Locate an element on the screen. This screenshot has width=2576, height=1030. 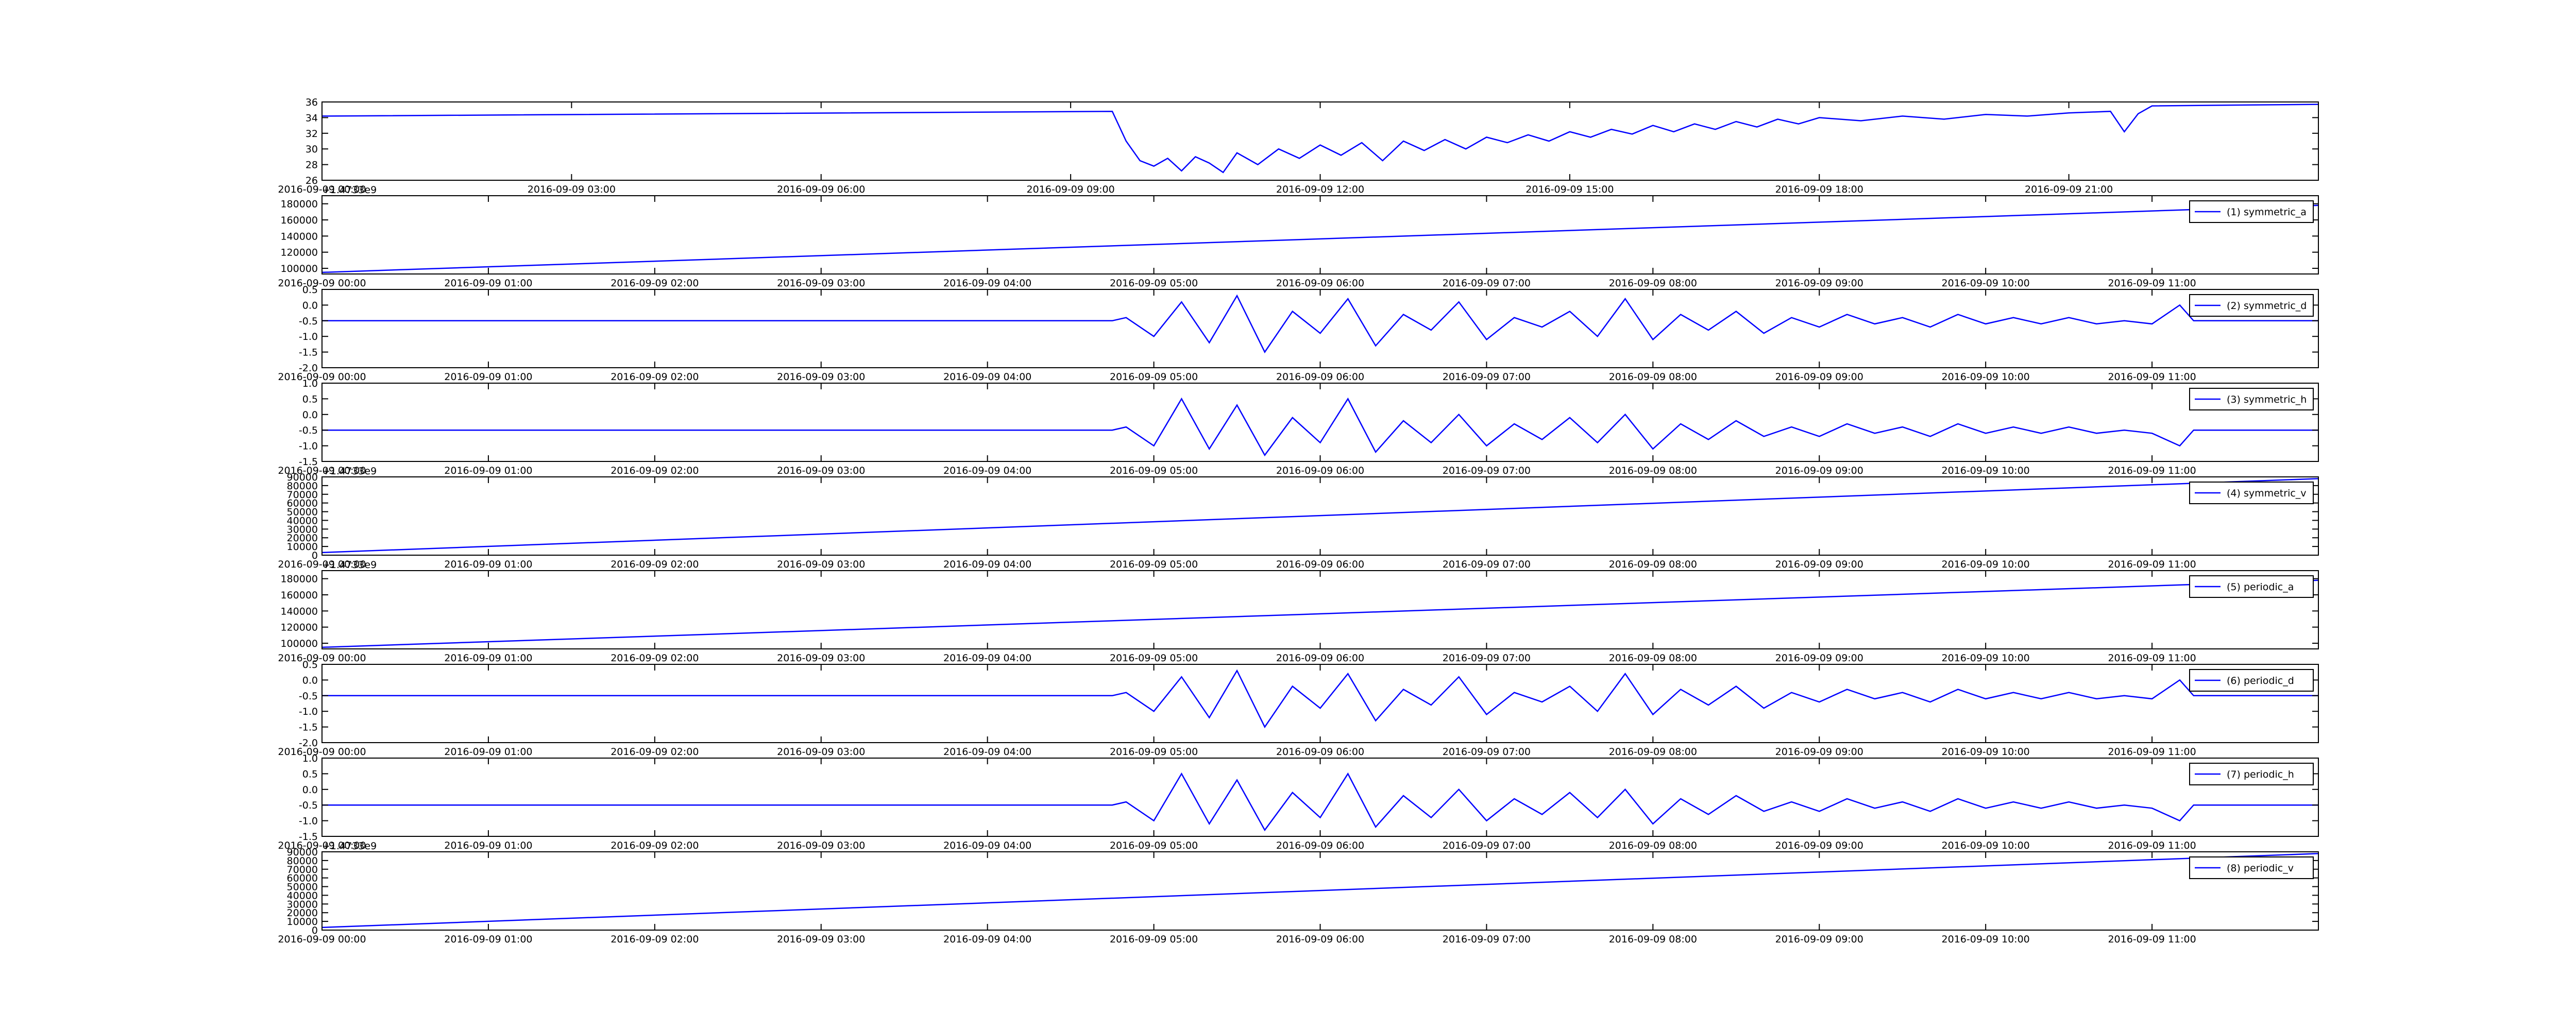
y-tick-label: 10000 is located at coordinates (302, 922).